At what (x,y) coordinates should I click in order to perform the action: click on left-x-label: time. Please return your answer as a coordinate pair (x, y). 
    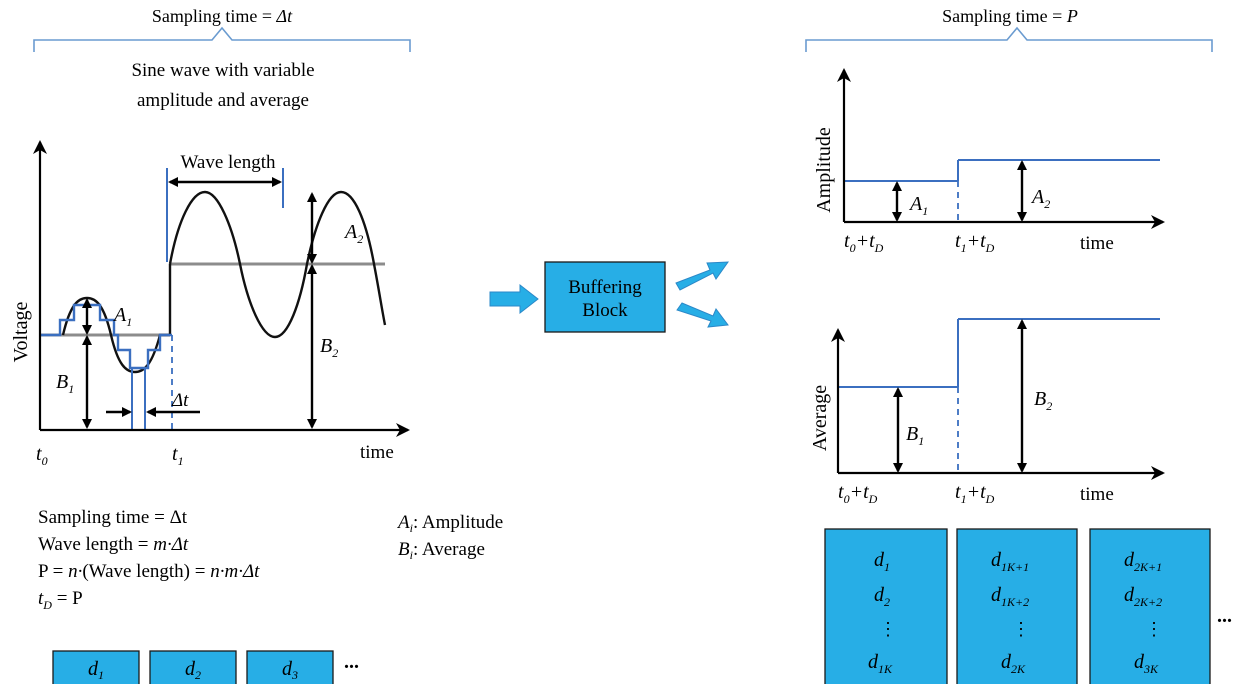
    Looking at the image, I should click on (377, 452).